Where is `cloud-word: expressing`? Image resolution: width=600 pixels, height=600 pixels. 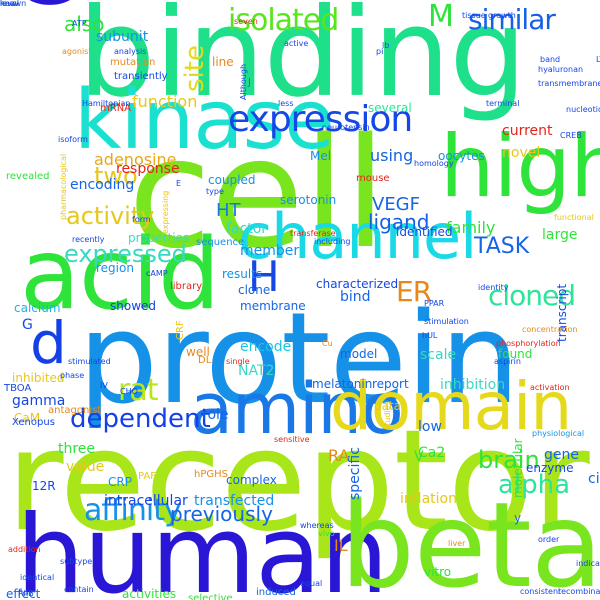
cloud-word: expressing is located at coordinates (165, 212).